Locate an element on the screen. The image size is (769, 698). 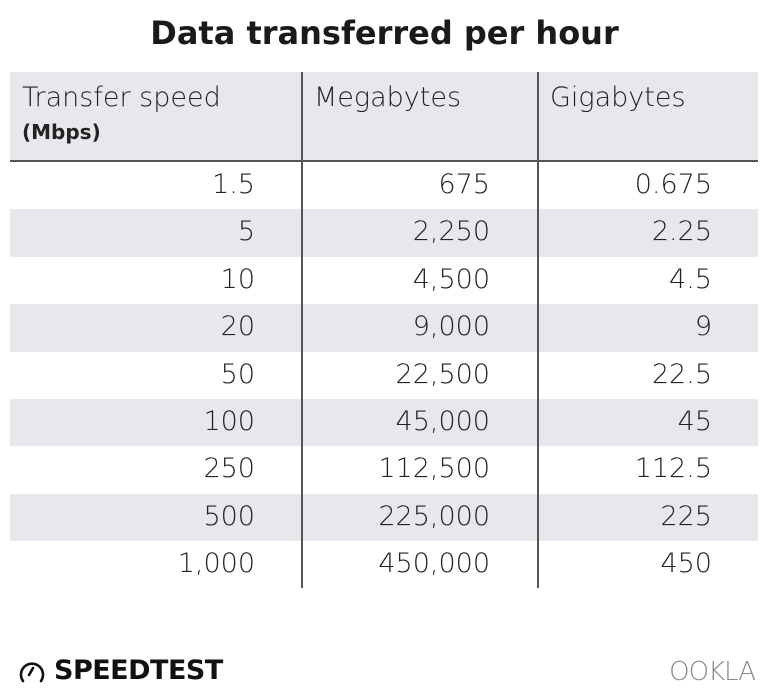
cell-megabytes: 4,500 is located at coordinates (451, 279).